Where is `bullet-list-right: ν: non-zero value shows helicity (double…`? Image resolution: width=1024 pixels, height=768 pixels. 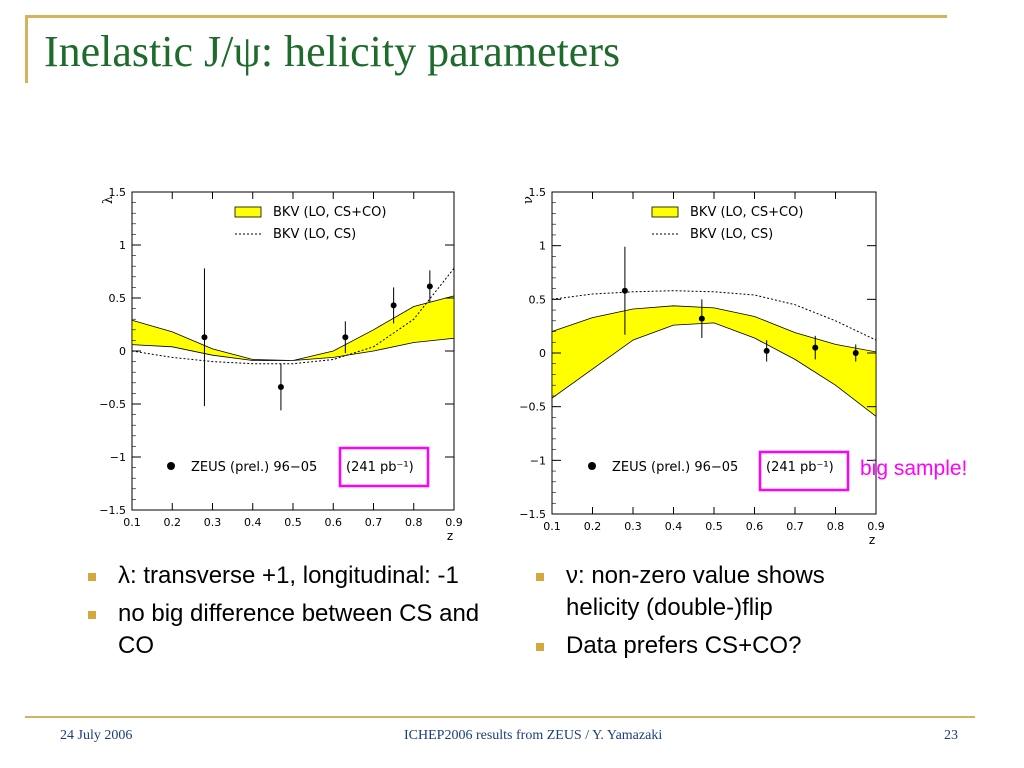
bullet-list-right: ν: non-zero value shows helicity (double… is located at coordinates (710, 614).